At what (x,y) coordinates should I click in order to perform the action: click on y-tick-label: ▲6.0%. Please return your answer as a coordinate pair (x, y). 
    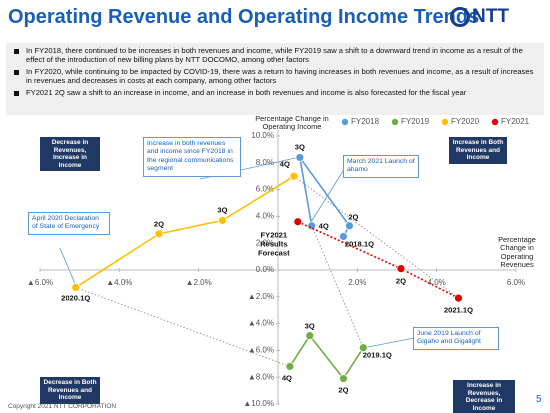
    Looking at the image, I should click on (261, 350).